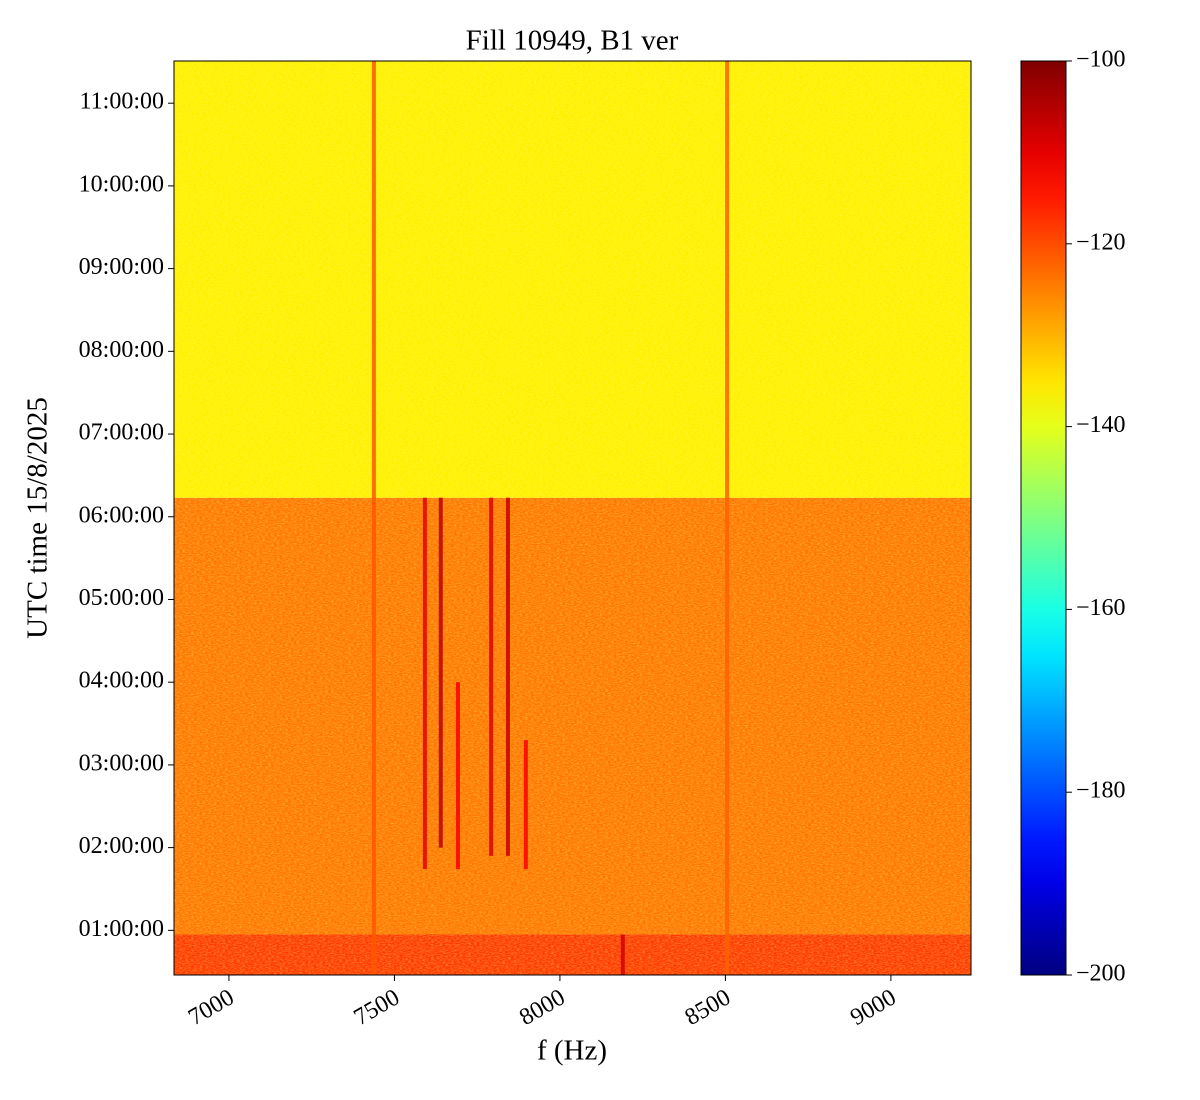 This screenshot has height=1100, width=1200. What do you see at coordinates (1101, 425) in the screenshot?
I see `colorbar-tick-label: −140` at bounding box center [1101, 425].